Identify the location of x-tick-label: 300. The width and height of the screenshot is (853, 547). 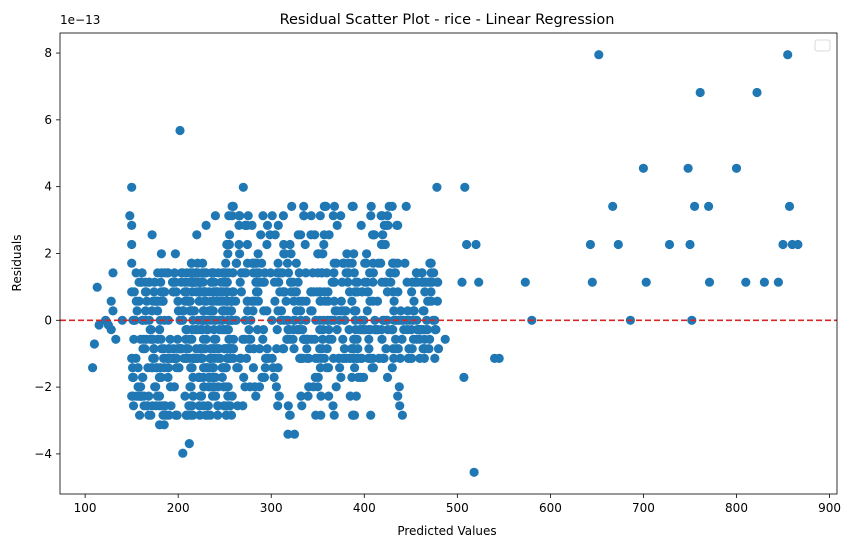
(271, 508).